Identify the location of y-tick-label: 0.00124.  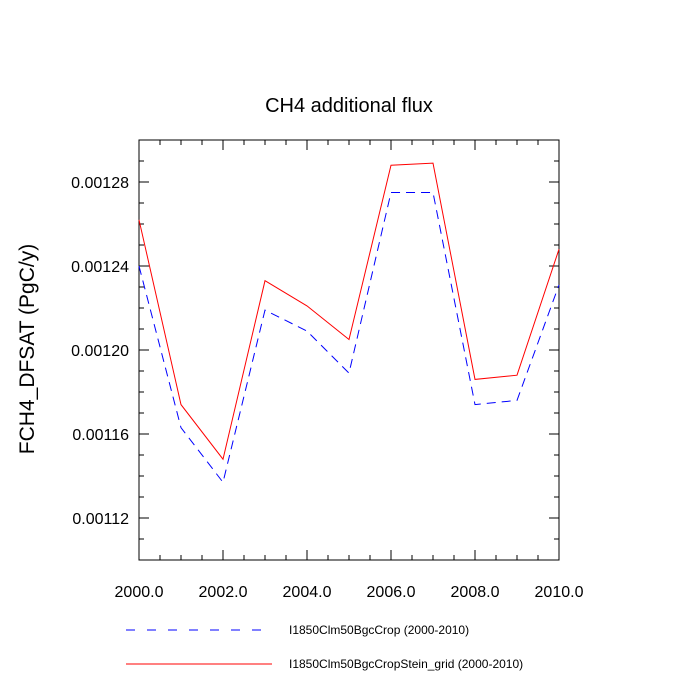
(100, 267).